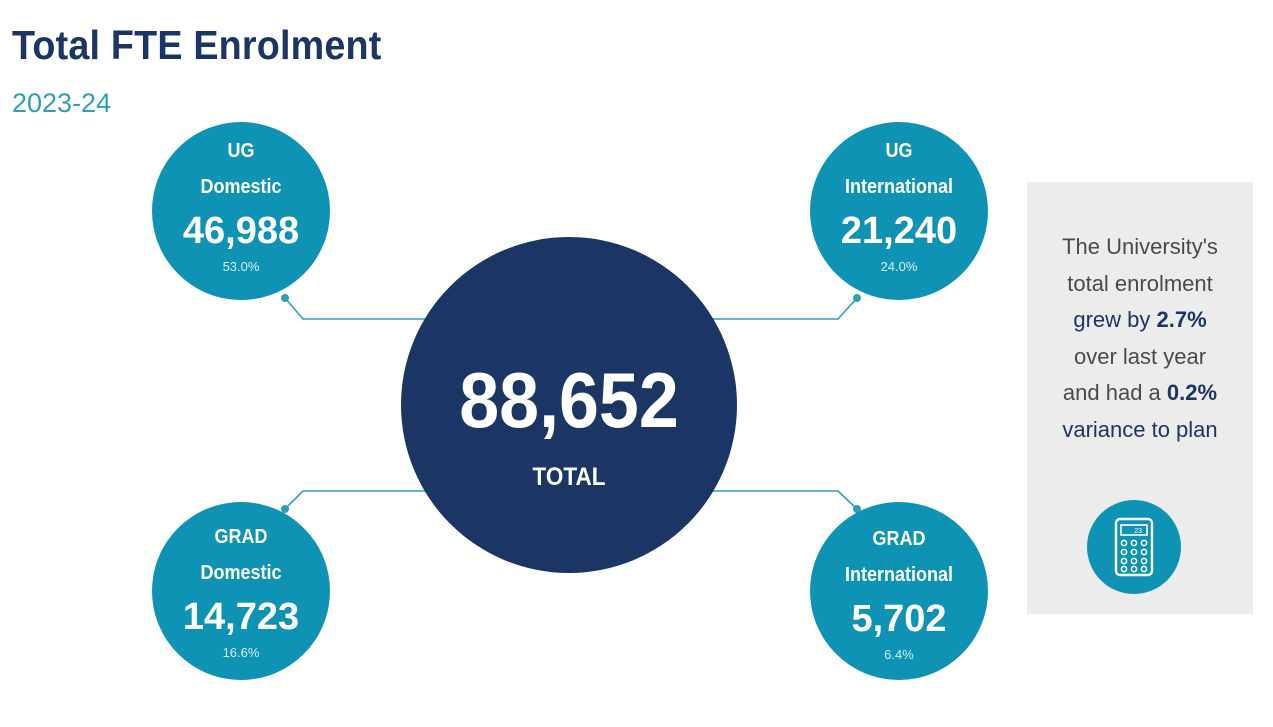  I want to click on bubble-value: 21,240, so click(899, 231).